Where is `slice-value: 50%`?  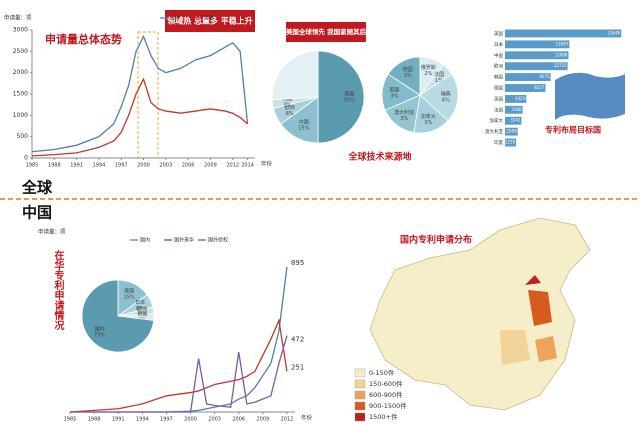 slice-value: 50% is located at coordinates (349, 101).